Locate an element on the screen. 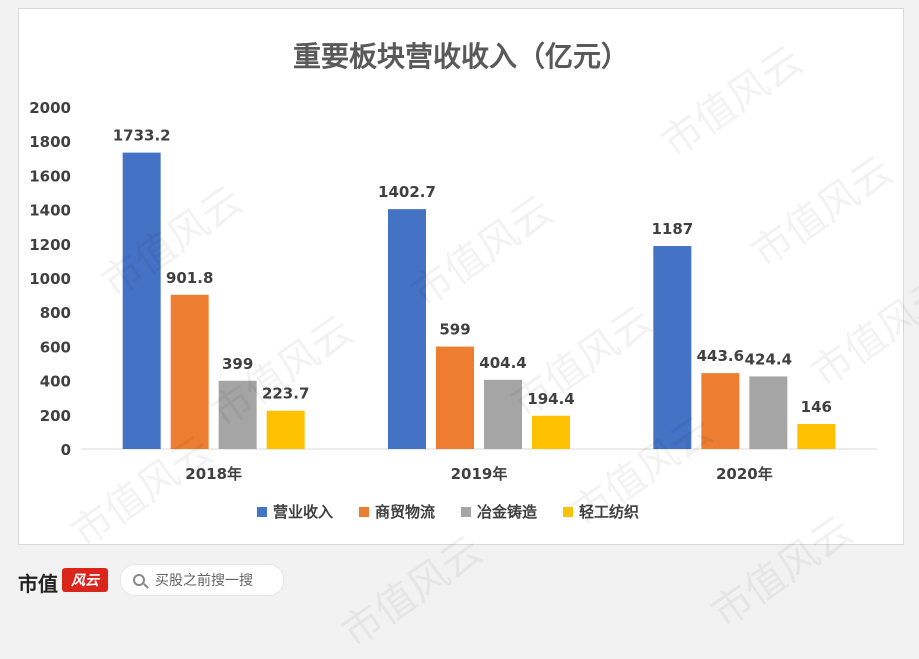  data-label: 1733.2 is located at coordinates (142, 136).